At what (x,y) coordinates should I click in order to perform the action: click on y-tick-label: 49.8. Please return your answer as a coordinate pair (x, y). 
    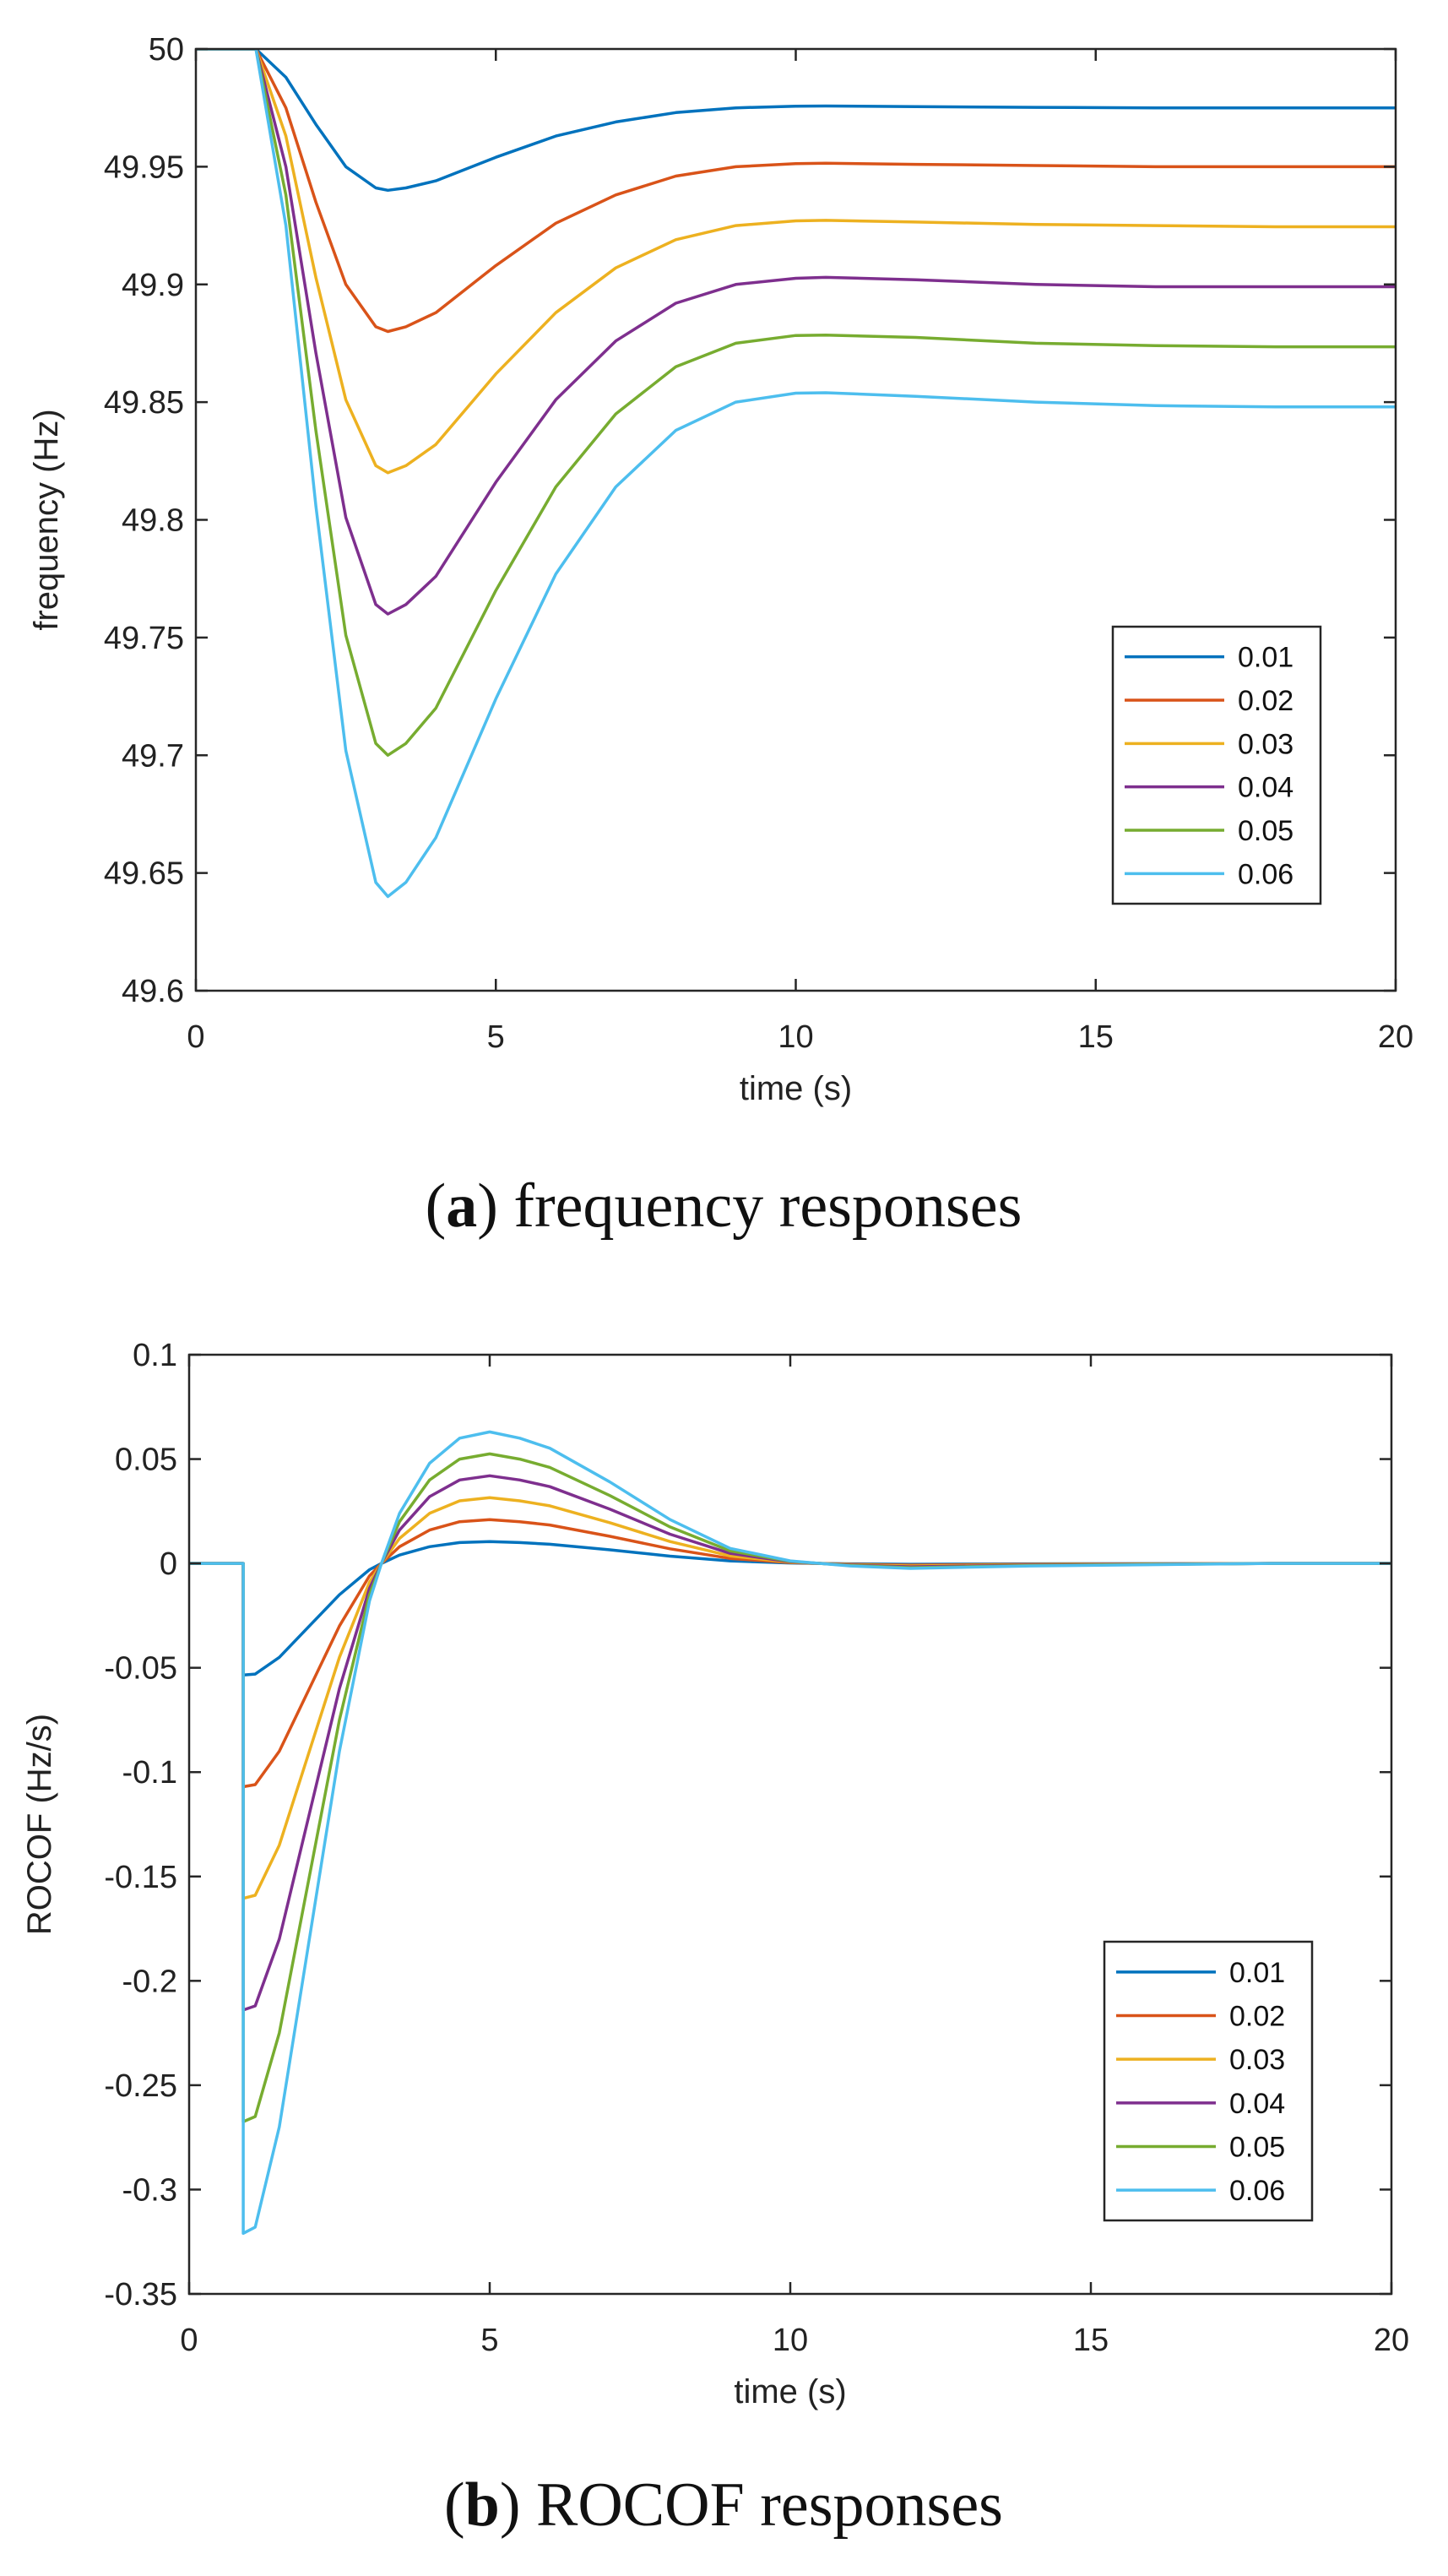
    Looking at the image, I should click on (153, 521).